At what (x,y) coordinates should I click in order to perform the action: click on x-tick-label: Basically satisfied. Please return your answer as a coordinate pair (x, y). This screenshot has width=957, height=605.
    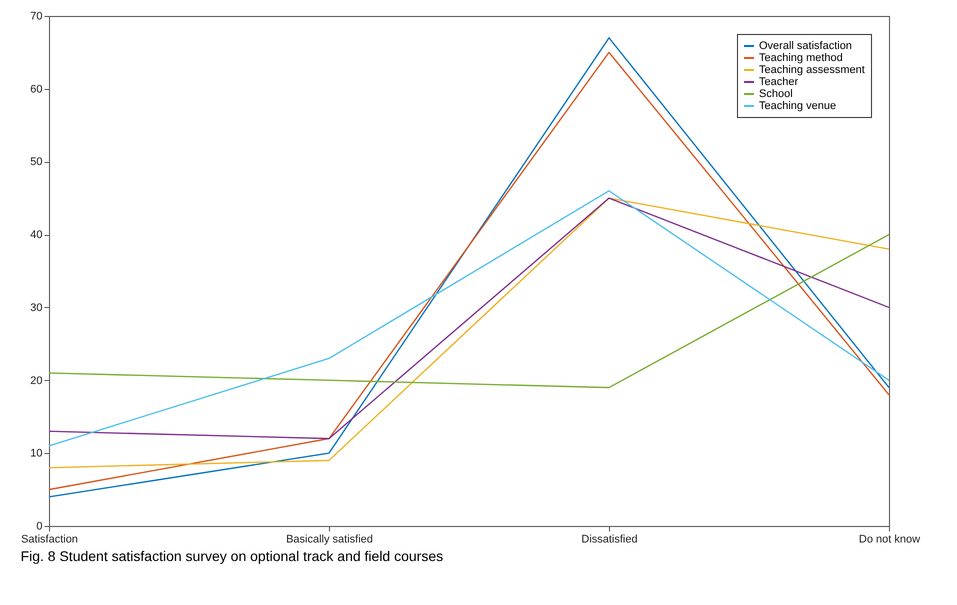
    Looking at the image, I should click on (329, 540).